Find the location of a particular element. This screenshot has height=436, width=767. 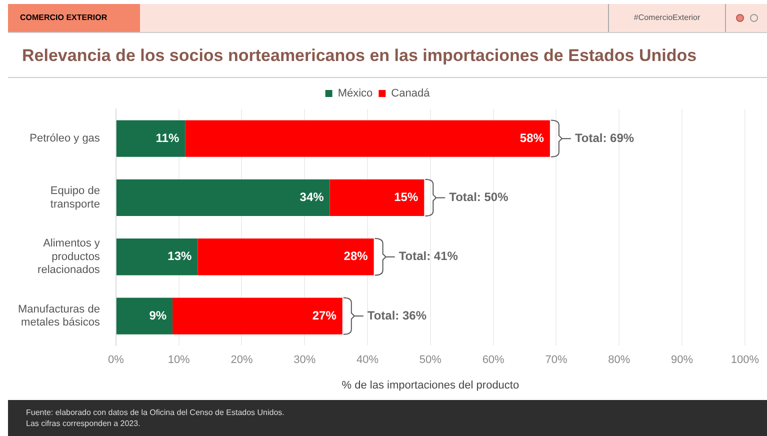

y-tick-label: Petróleo y gas is located at coordinates (65, 138).